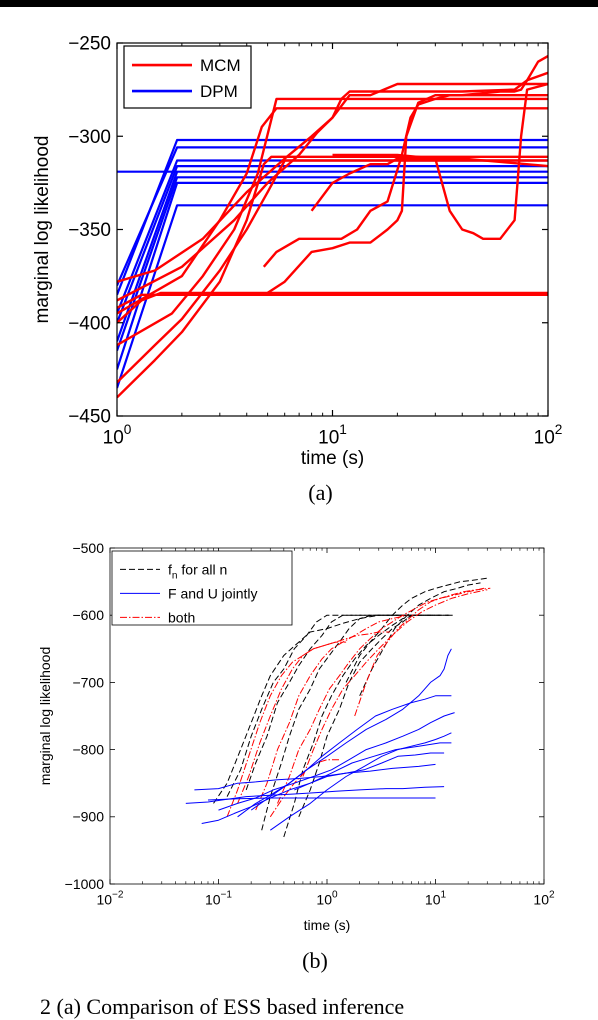 The width and height of the screenshot is (598, 1020). What do you see at coordinates (89, 417) in the screenshot?
I see `y-tick-label: −450` at bounding box center [89, 417].